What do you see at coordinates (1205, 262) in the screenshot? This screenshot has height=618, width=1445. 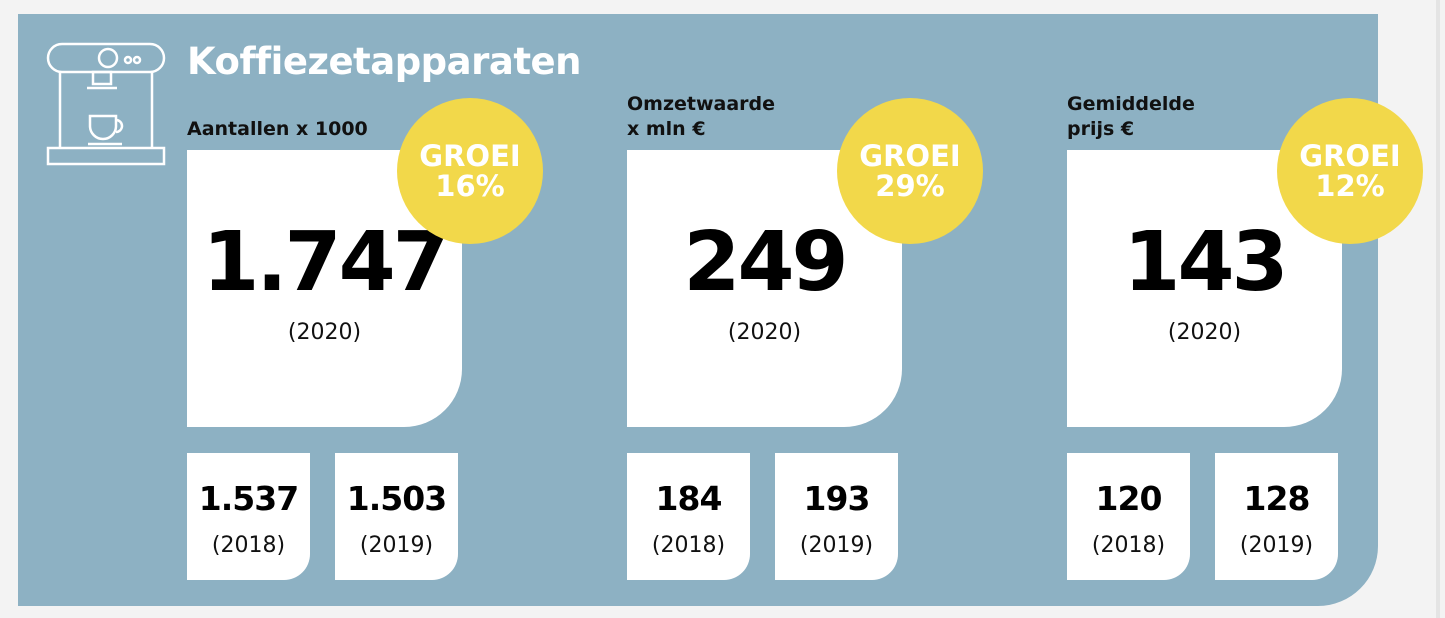 I see `main-value: 143` at bounding box center [1205, 262].